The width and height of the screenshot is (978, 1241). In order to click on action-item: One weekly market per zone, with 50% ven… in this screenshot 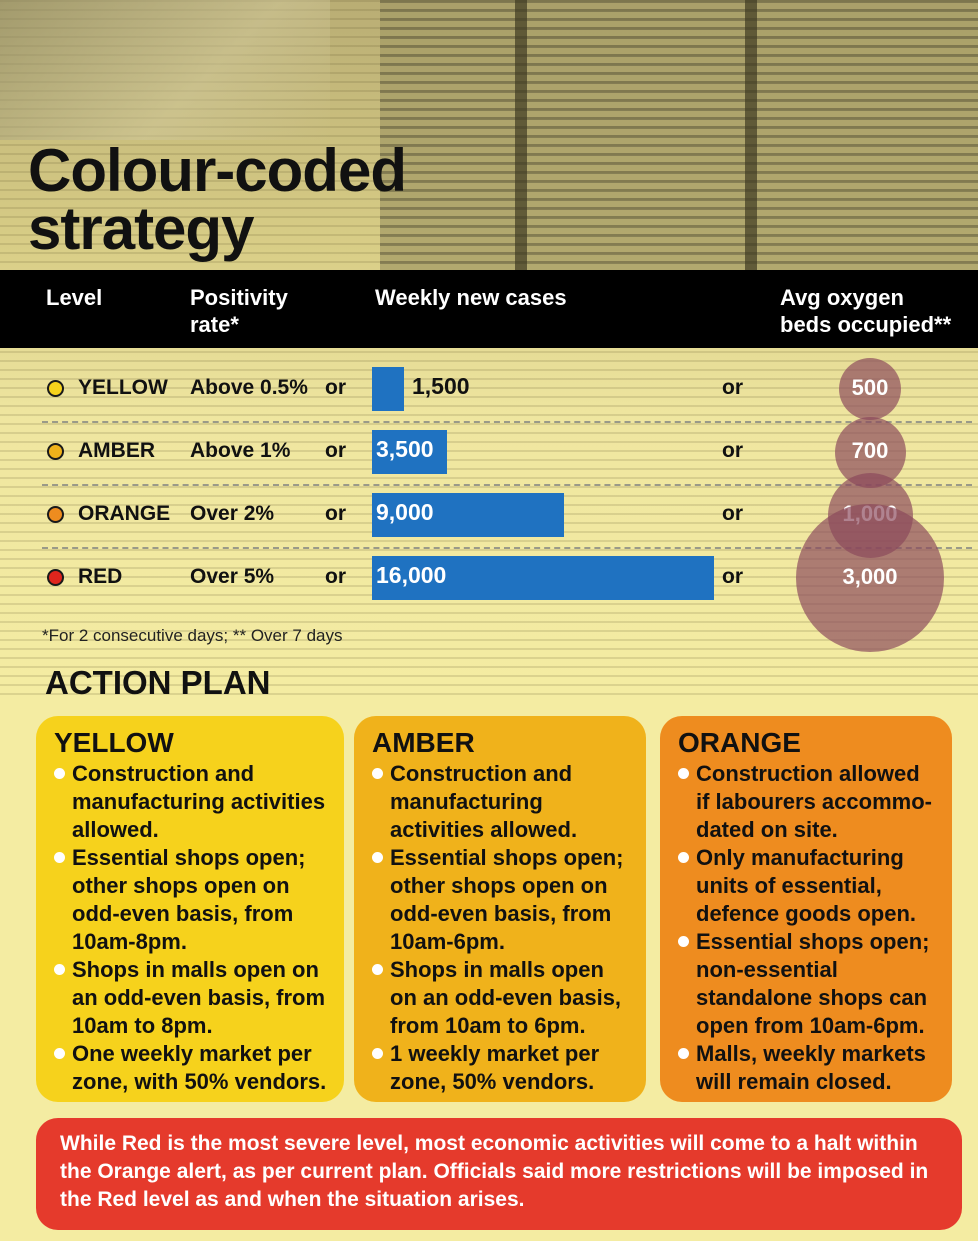, I will do `click(191, 1068)`.